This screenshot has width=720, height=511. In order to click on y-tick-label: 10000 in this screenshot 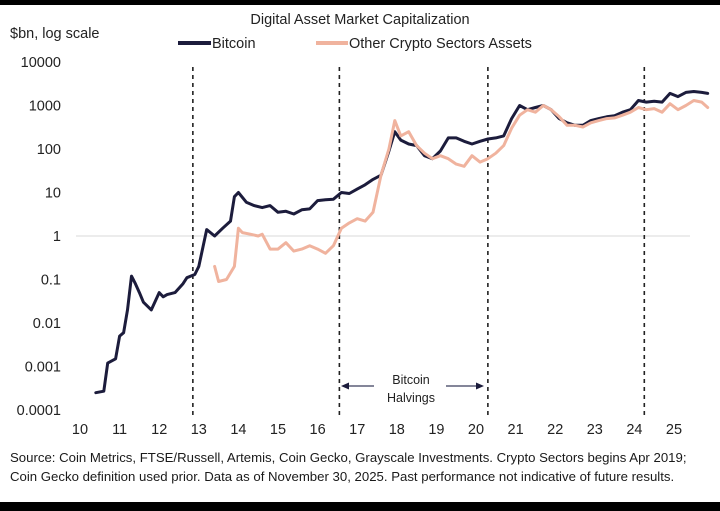, I will do `click(41, 63)`.